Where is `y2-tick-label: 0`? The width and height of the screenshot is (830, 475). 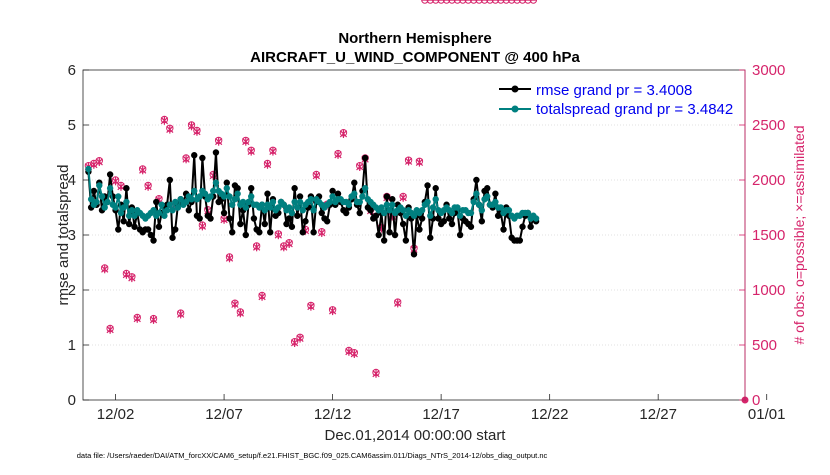 y2-tick-label: 0 is located at coordinates (756, 400).